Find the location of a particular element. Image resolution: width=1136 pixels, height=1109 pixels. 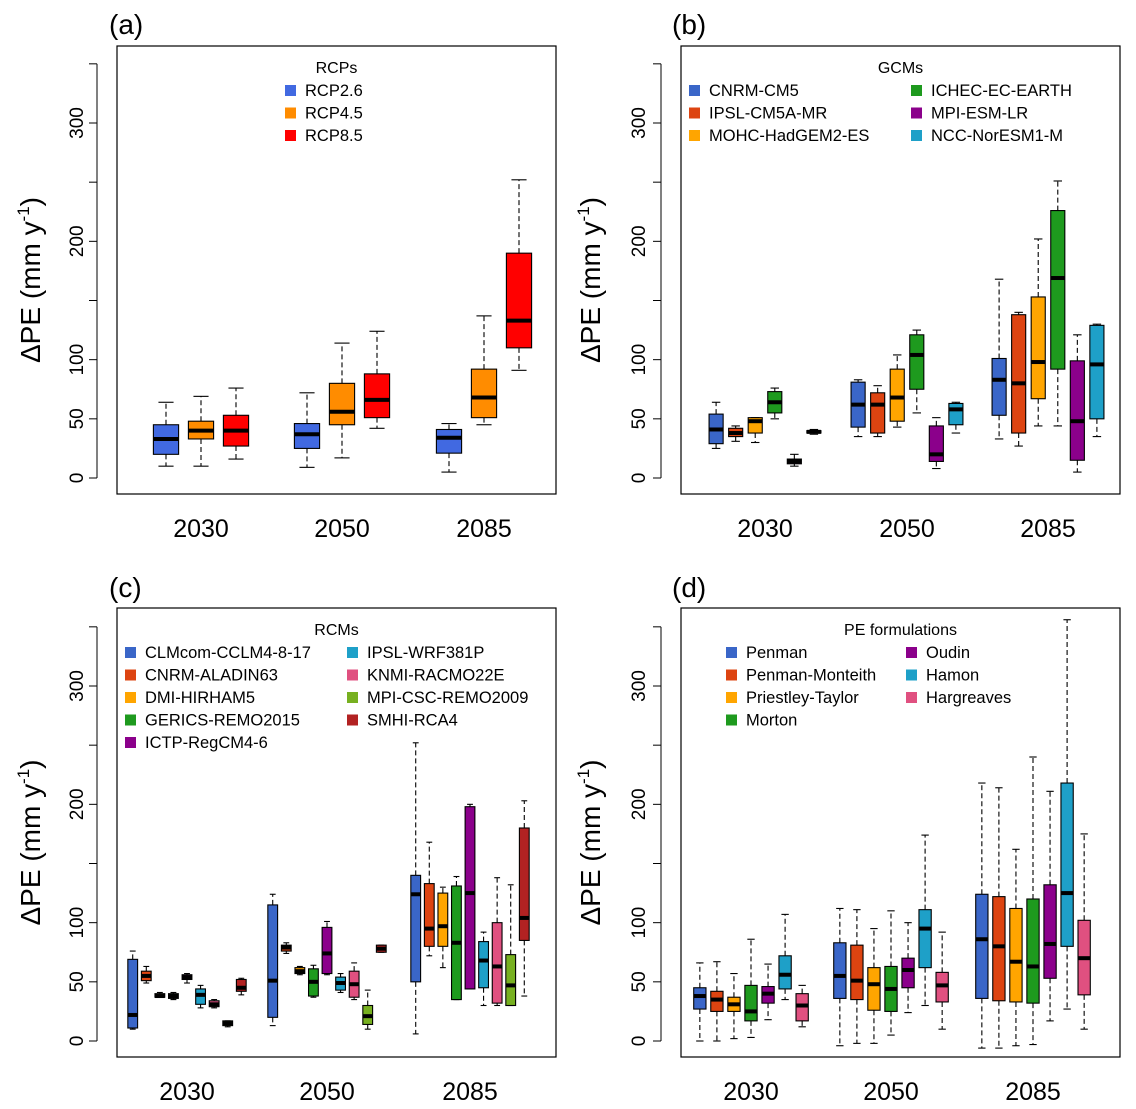

box-NCC-NorESM1-M is located at coordinates (956, 417).